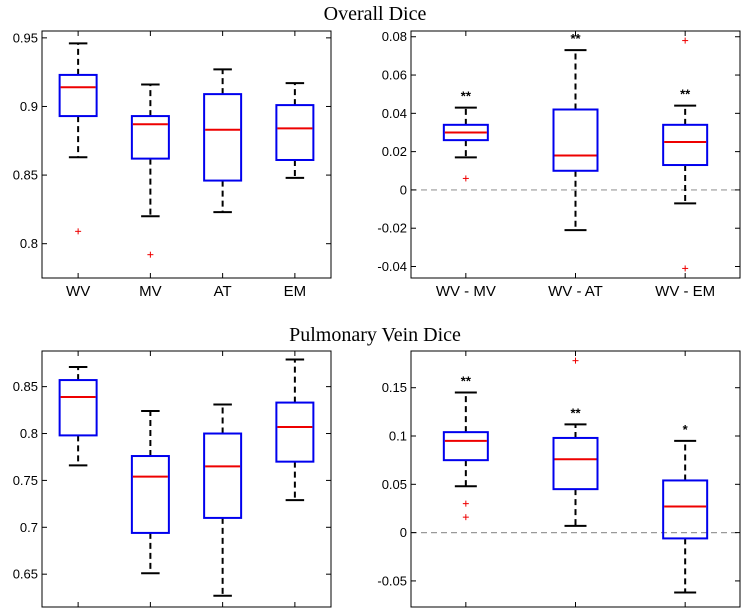 This screenshot has width=750, height=614. What do you see at coordinates (29, 106) in the screenshot?
I see `y-tick-label: 0.9` at bounding box center [29, 106].